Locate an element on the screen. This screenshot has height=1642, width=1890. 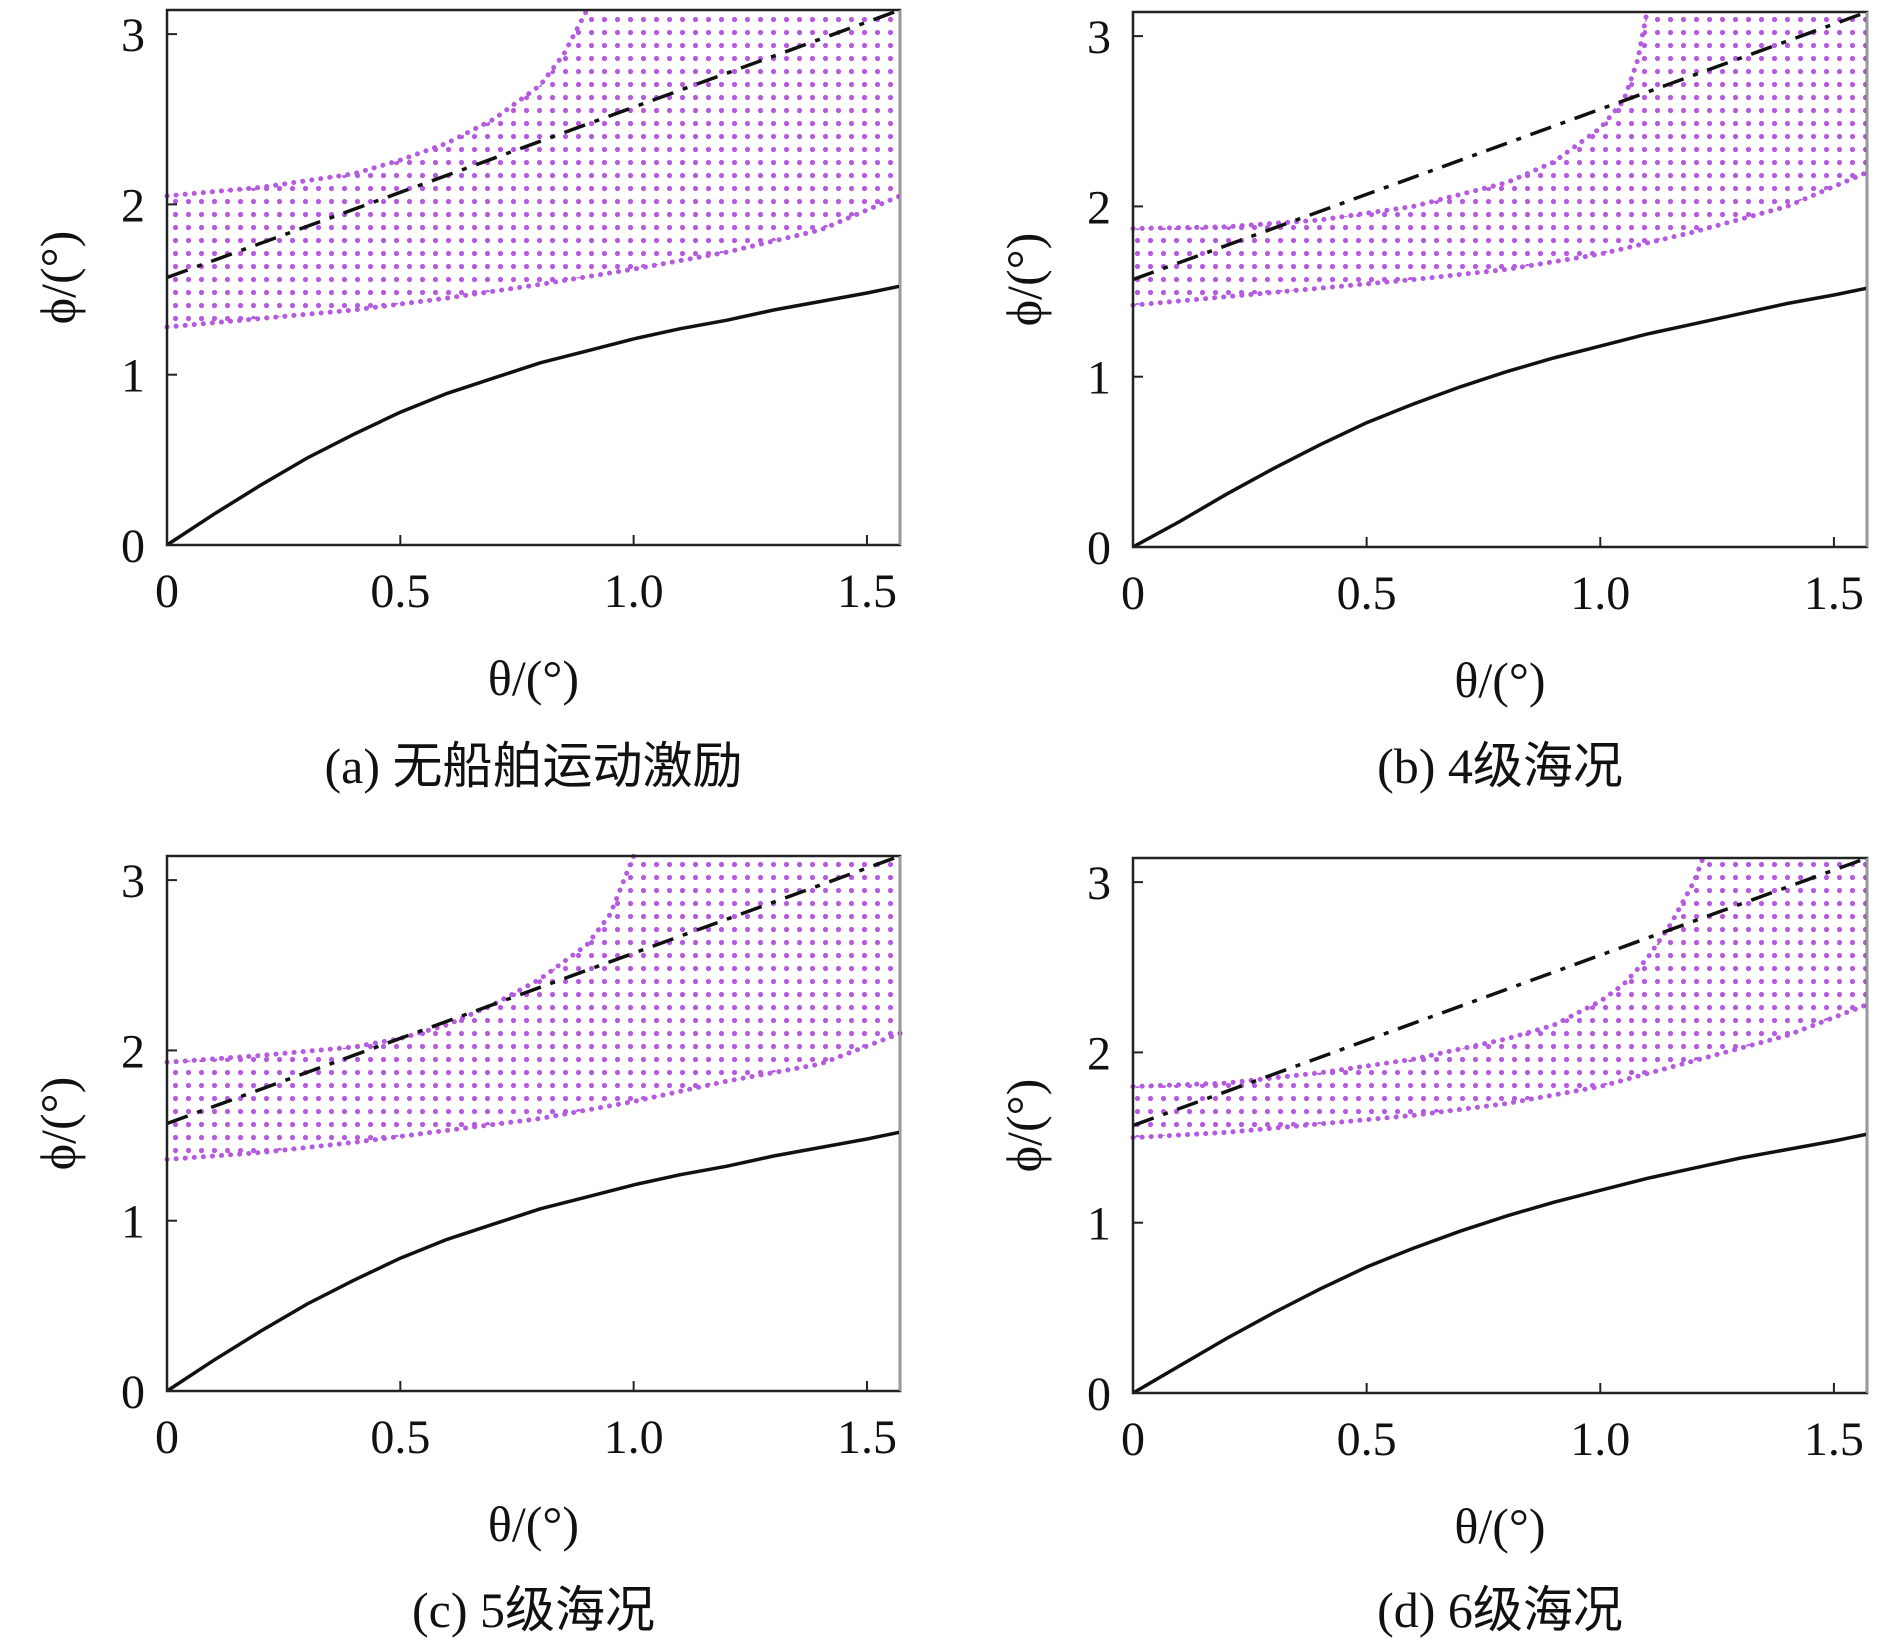
panel-caption: (d) 6级海况 is located at coordinates (1500, 1610).